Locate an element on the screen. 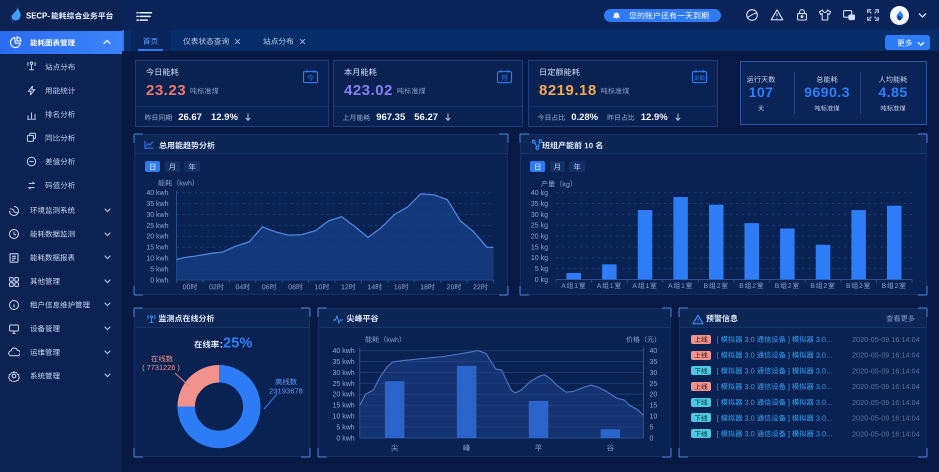 This screenshot has height=472, width=939. svg-text: 15 is located at coordinates (654, 406).